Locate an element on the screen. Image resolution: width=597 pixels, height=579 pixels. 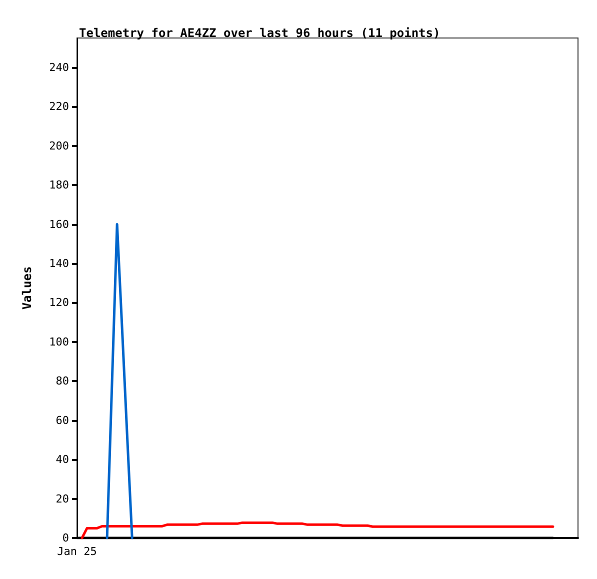
y-tick-label: 40 is located at coordinates (62, 459).